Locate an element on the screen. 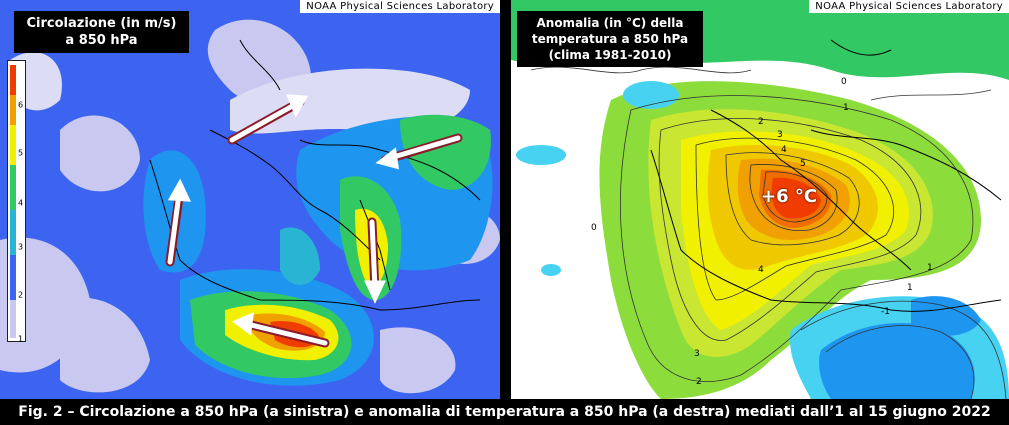 This screenshot has height=425, width=1009. right-title-line1: Anomalia (in °C) della is located at coordinates (610, 23).